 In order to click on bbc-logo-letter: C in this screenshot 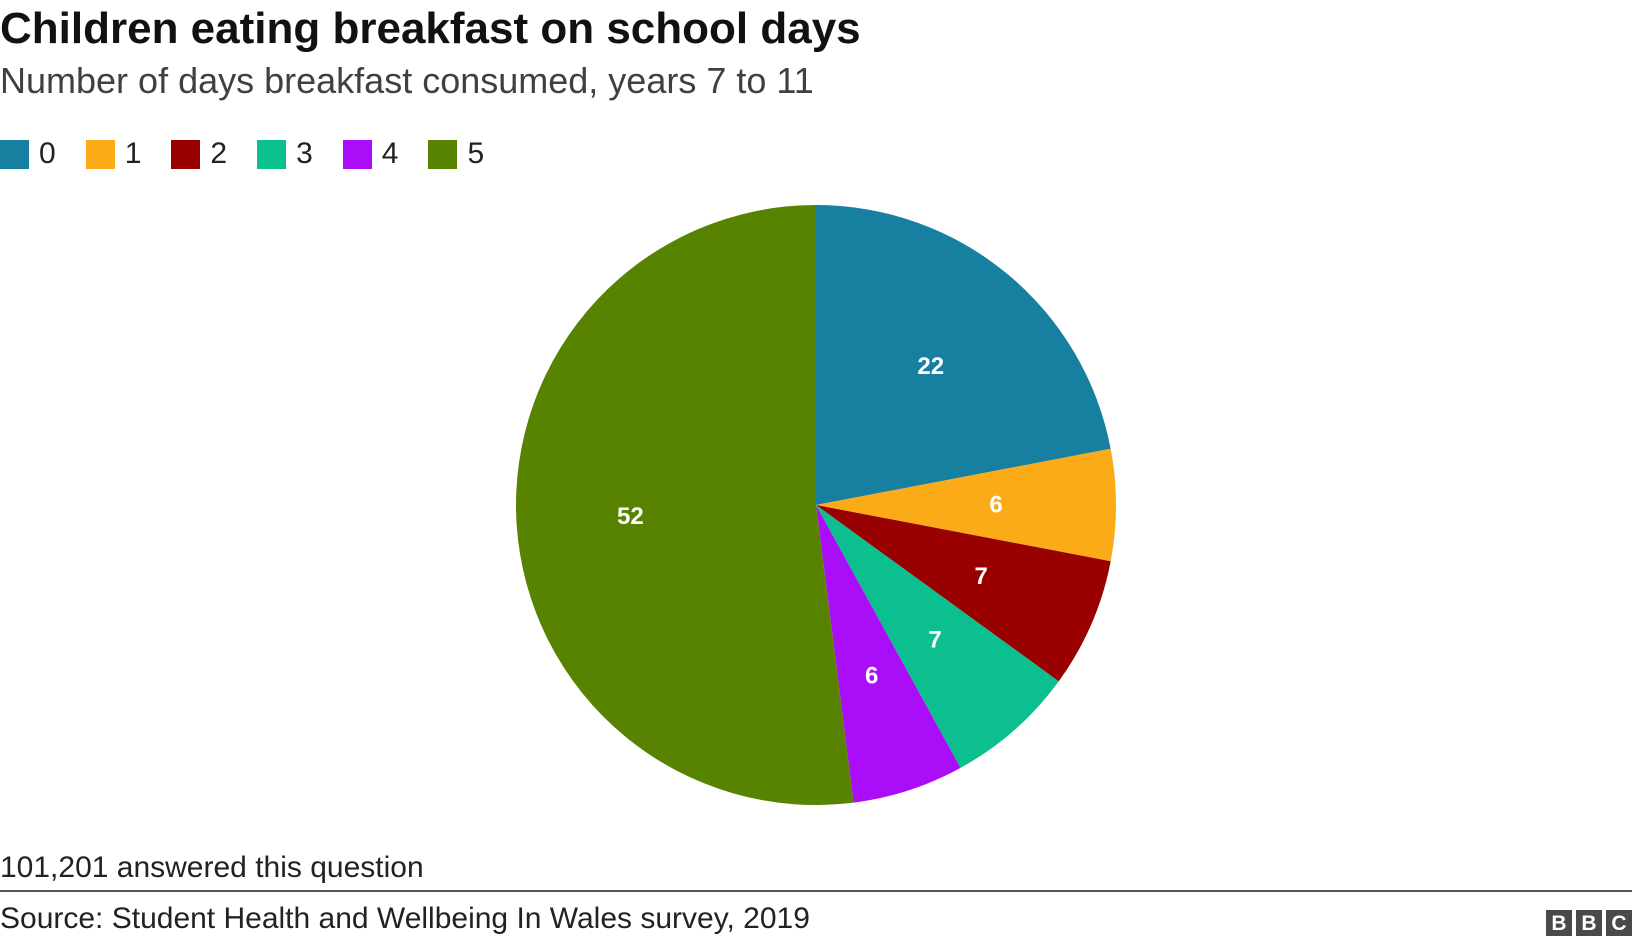, I will do `click(1619, 923)`.